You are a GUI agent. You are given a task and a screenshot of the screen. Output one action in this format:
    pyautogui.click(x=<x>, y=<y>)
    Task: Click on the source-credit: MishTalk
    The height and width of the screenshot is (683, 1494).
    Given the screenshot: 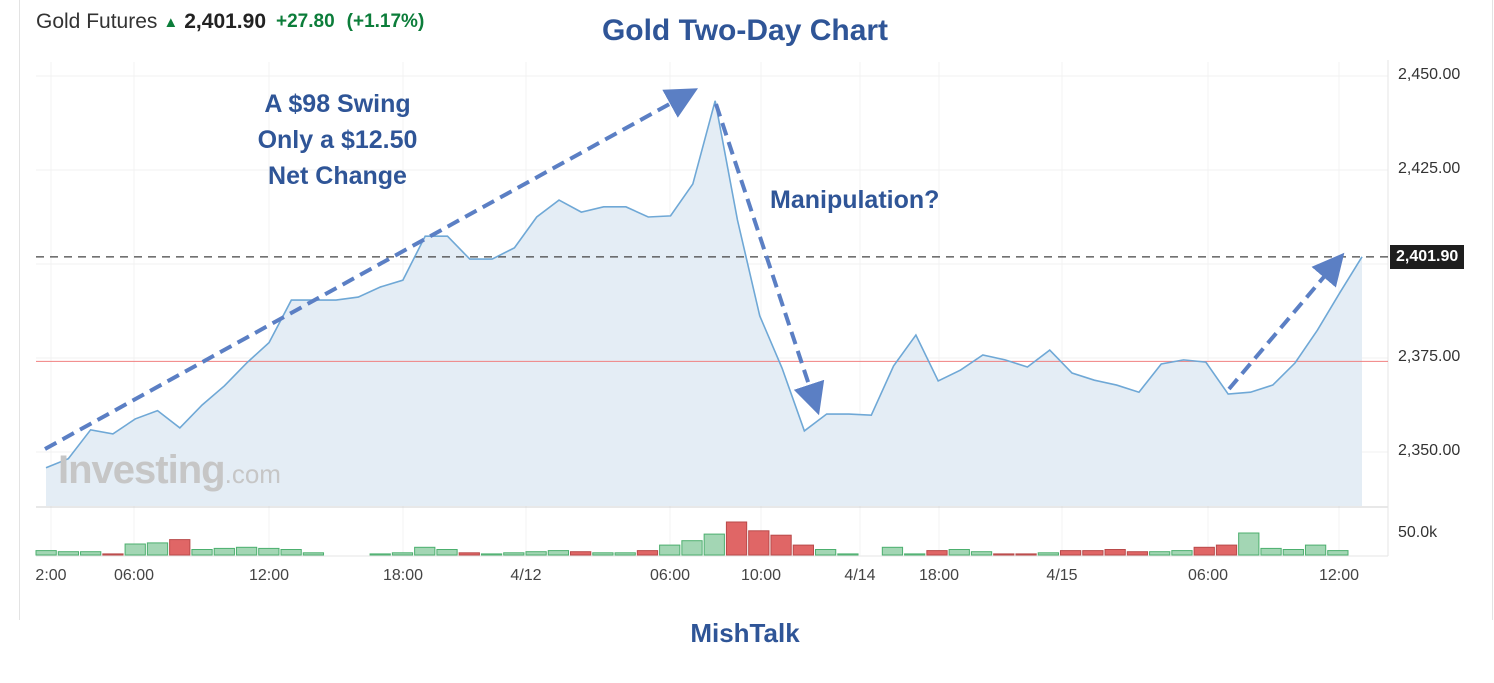 What is the action you would take?
    pyautogui.click(x=745, y=633)
    